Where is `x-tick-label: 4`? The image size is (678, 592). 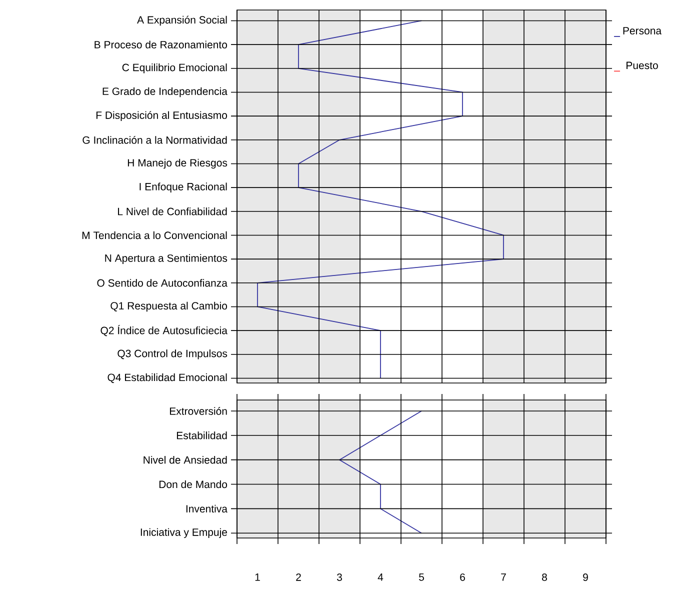 x-tick-label: 4 is located at coordinates (381, 577).